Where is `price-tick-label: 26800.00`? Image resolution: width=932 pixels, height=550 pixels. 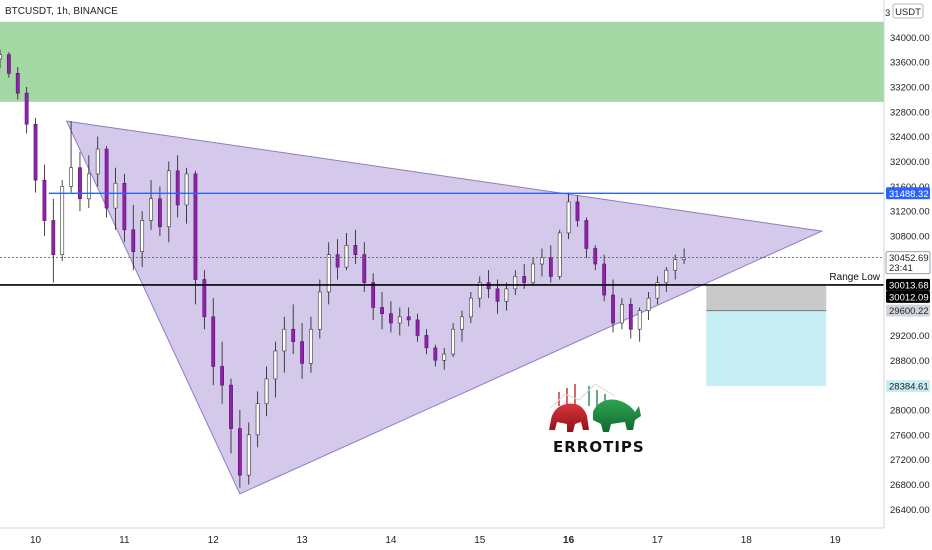 price-tick-label: 26800.00 is located at coordinates (910, 485).